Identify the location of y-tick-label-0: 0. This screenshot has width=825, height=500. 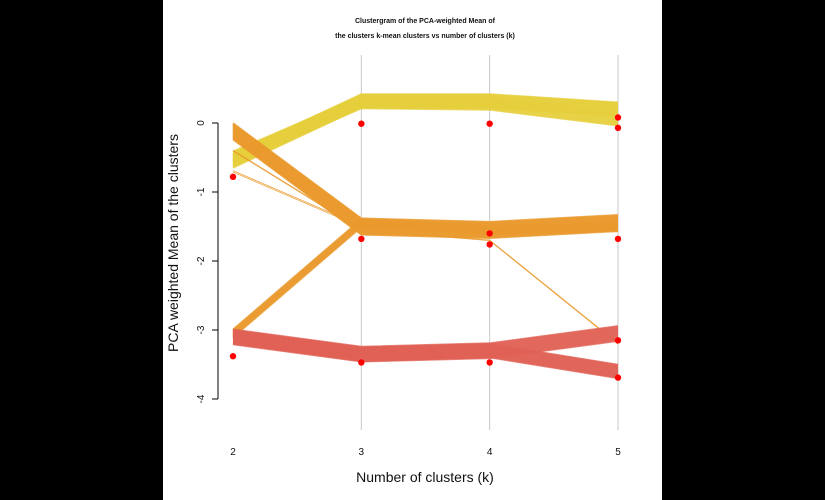
(201, 123).